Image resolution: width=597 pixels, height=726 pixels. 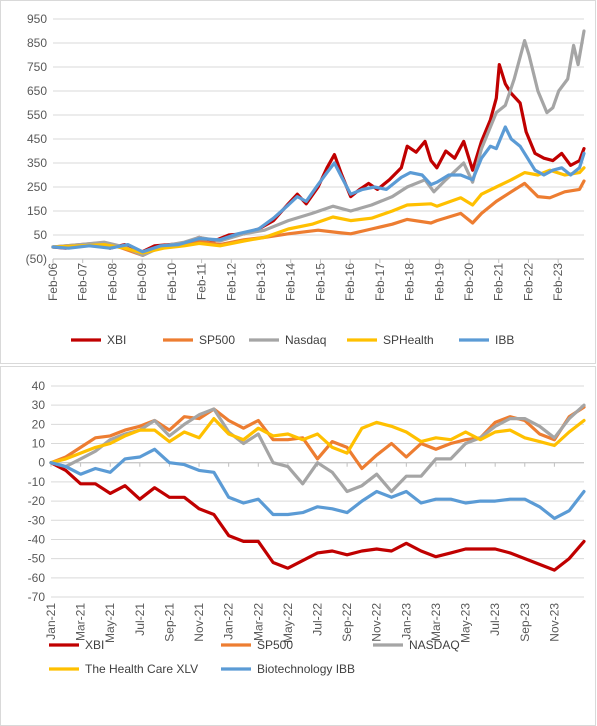 I want to click on series-line-the-health-care-xlv, so click(x=317, y=440).